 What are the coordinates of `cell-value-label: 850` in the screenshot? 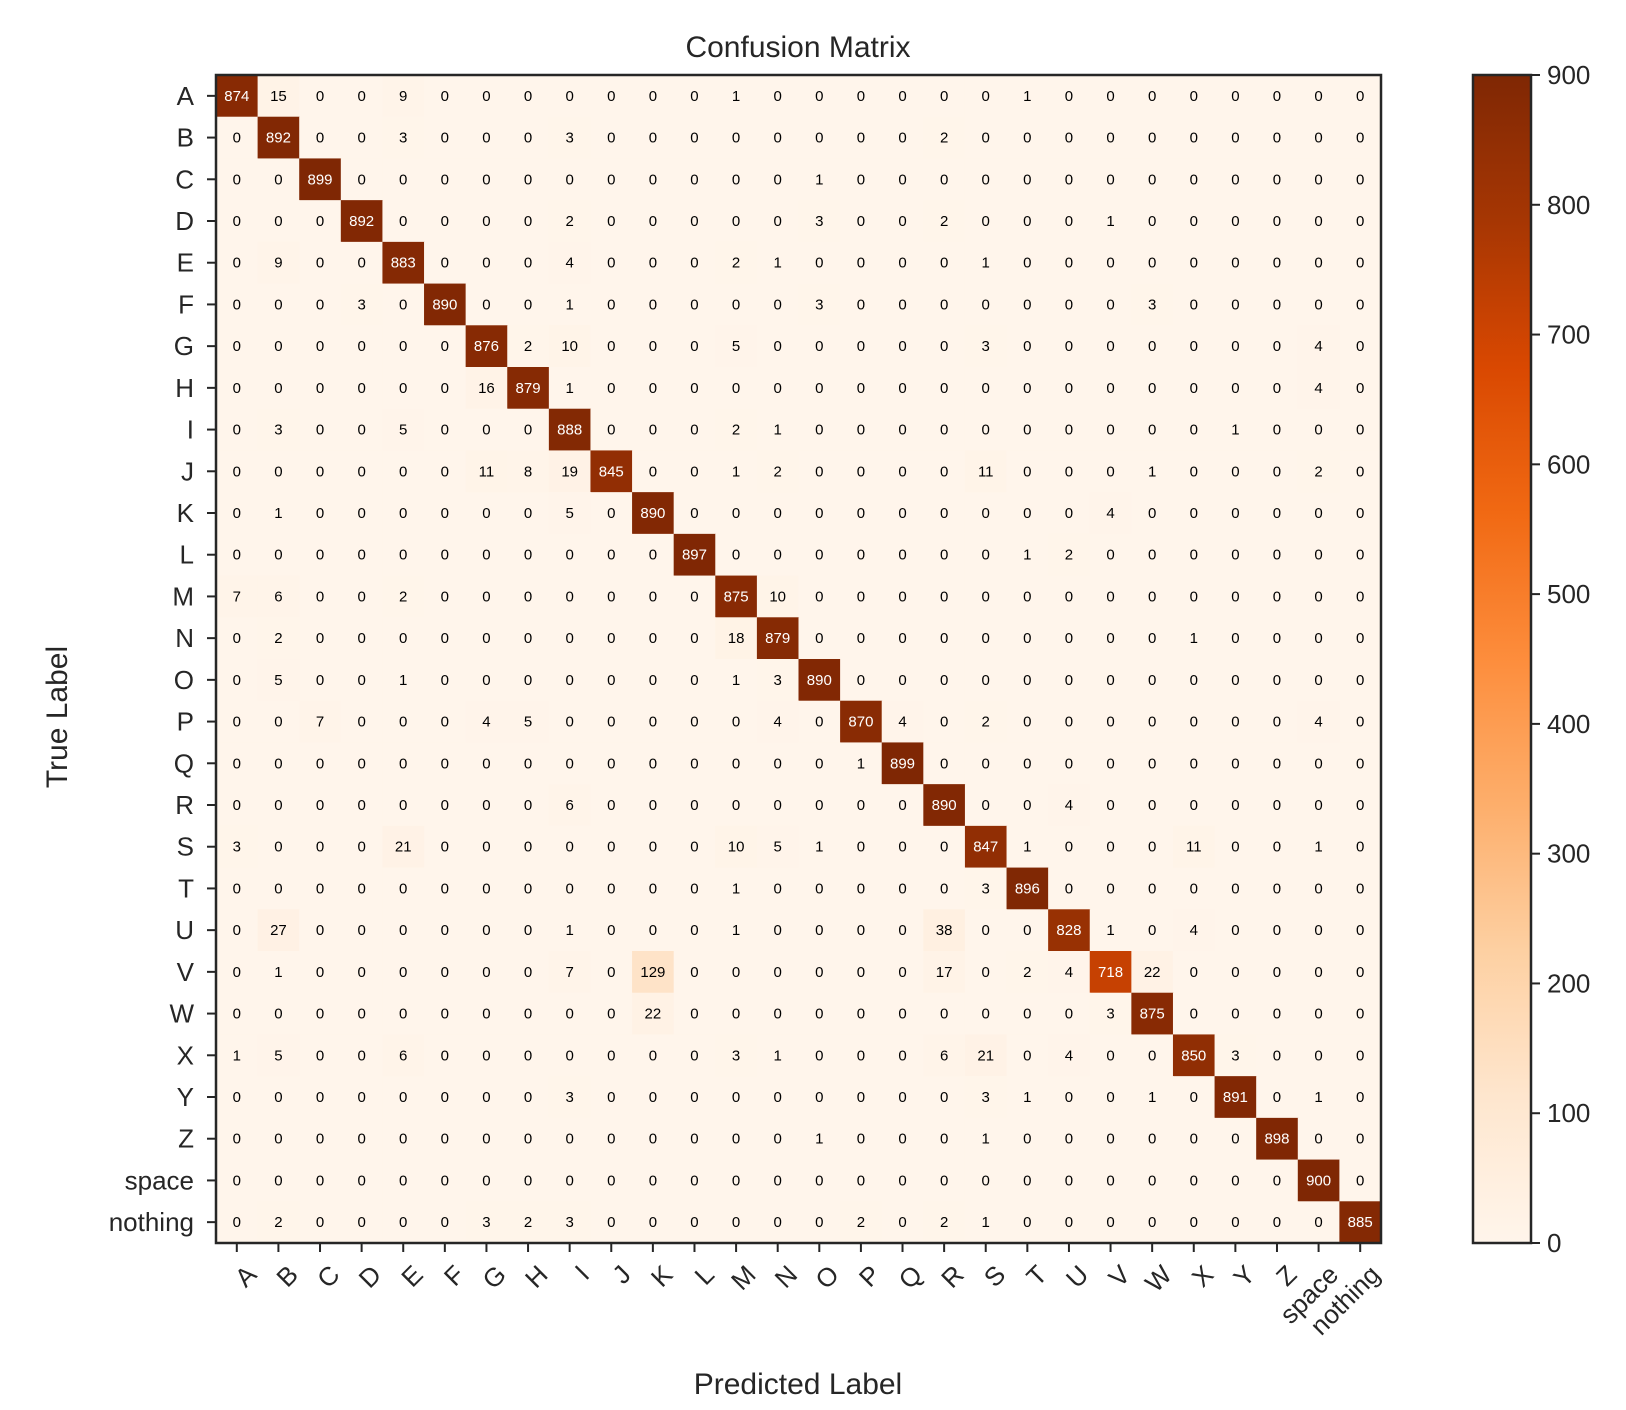 It's located at (1193, 1055).